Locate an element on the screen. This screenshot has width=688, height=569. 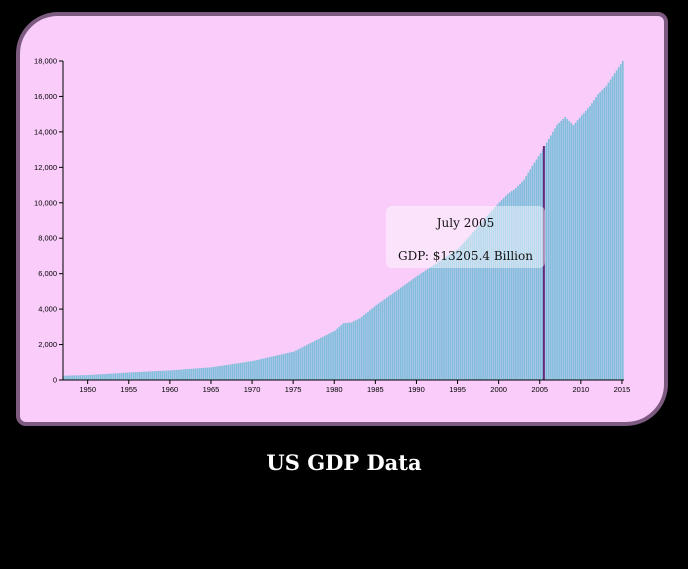
y-tick-label: 14,000 is located at coordinates (45, 131).